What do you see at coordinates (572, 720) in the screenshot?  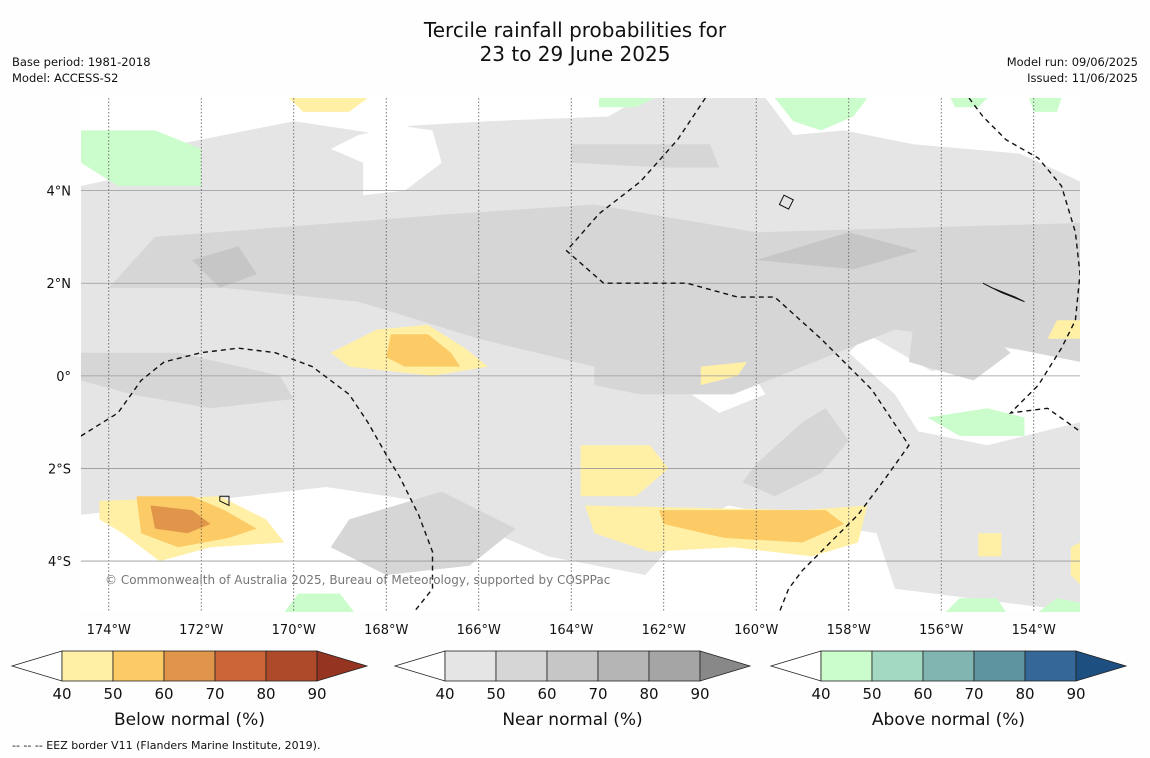 I see `colorbar-label: Near normal (%)` at bounding box center [572, 720].